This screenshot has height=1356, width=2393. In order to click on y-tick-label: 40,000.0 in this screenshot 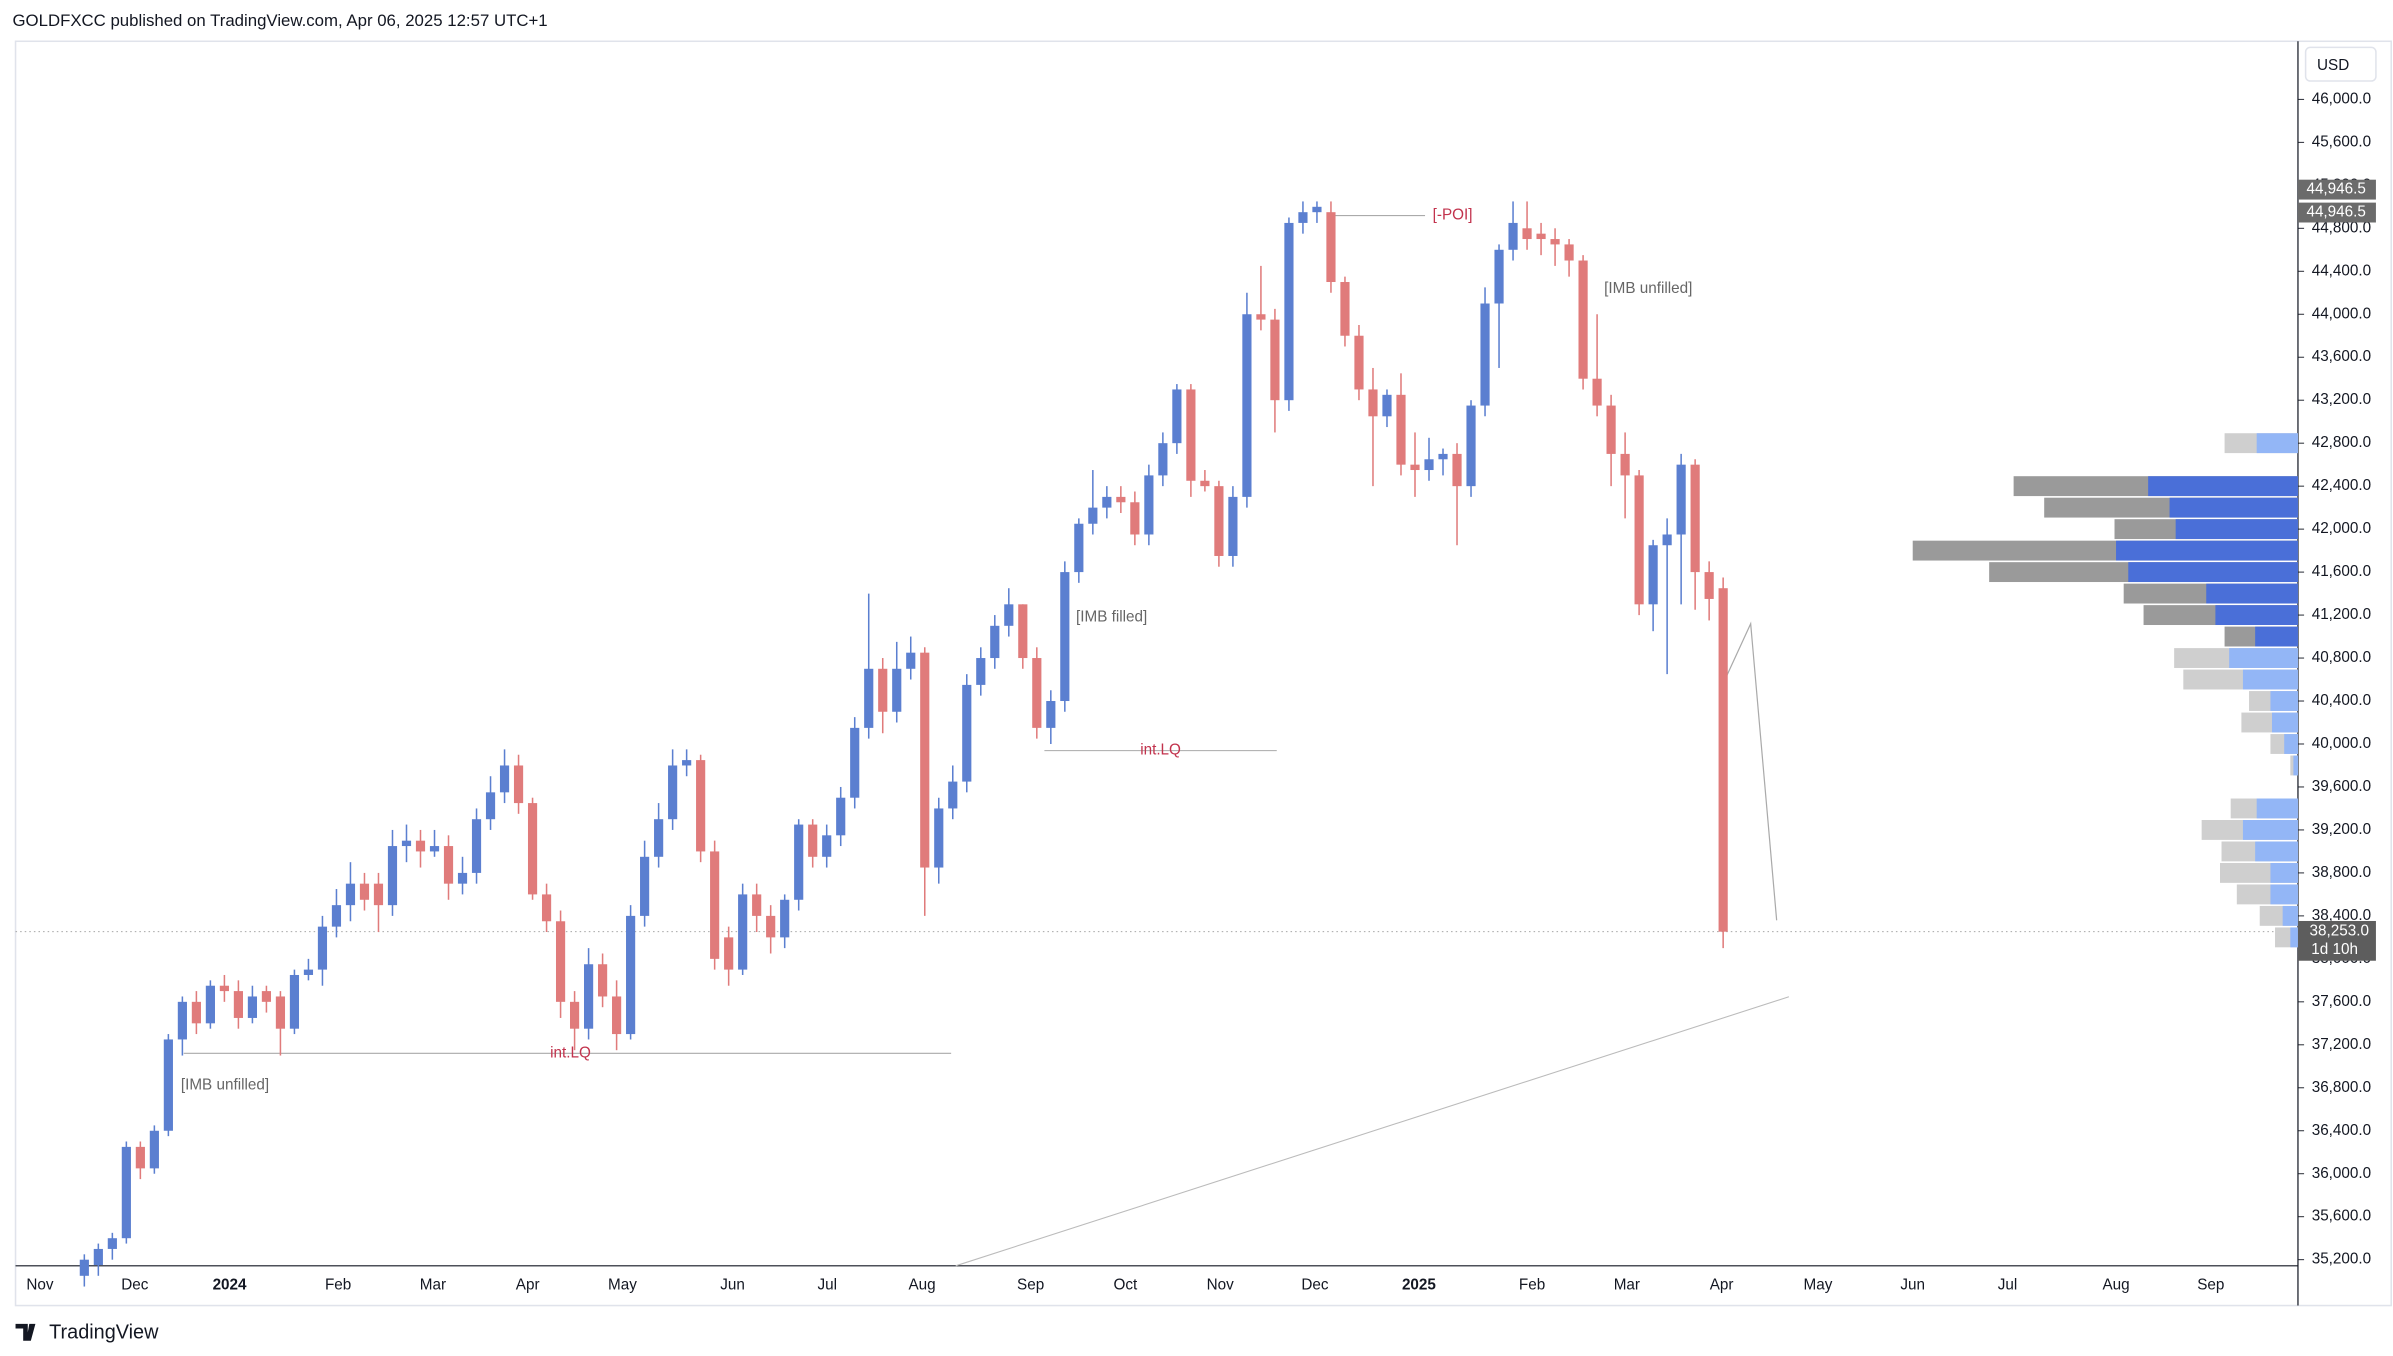, I will do `click(2341, 743)`.